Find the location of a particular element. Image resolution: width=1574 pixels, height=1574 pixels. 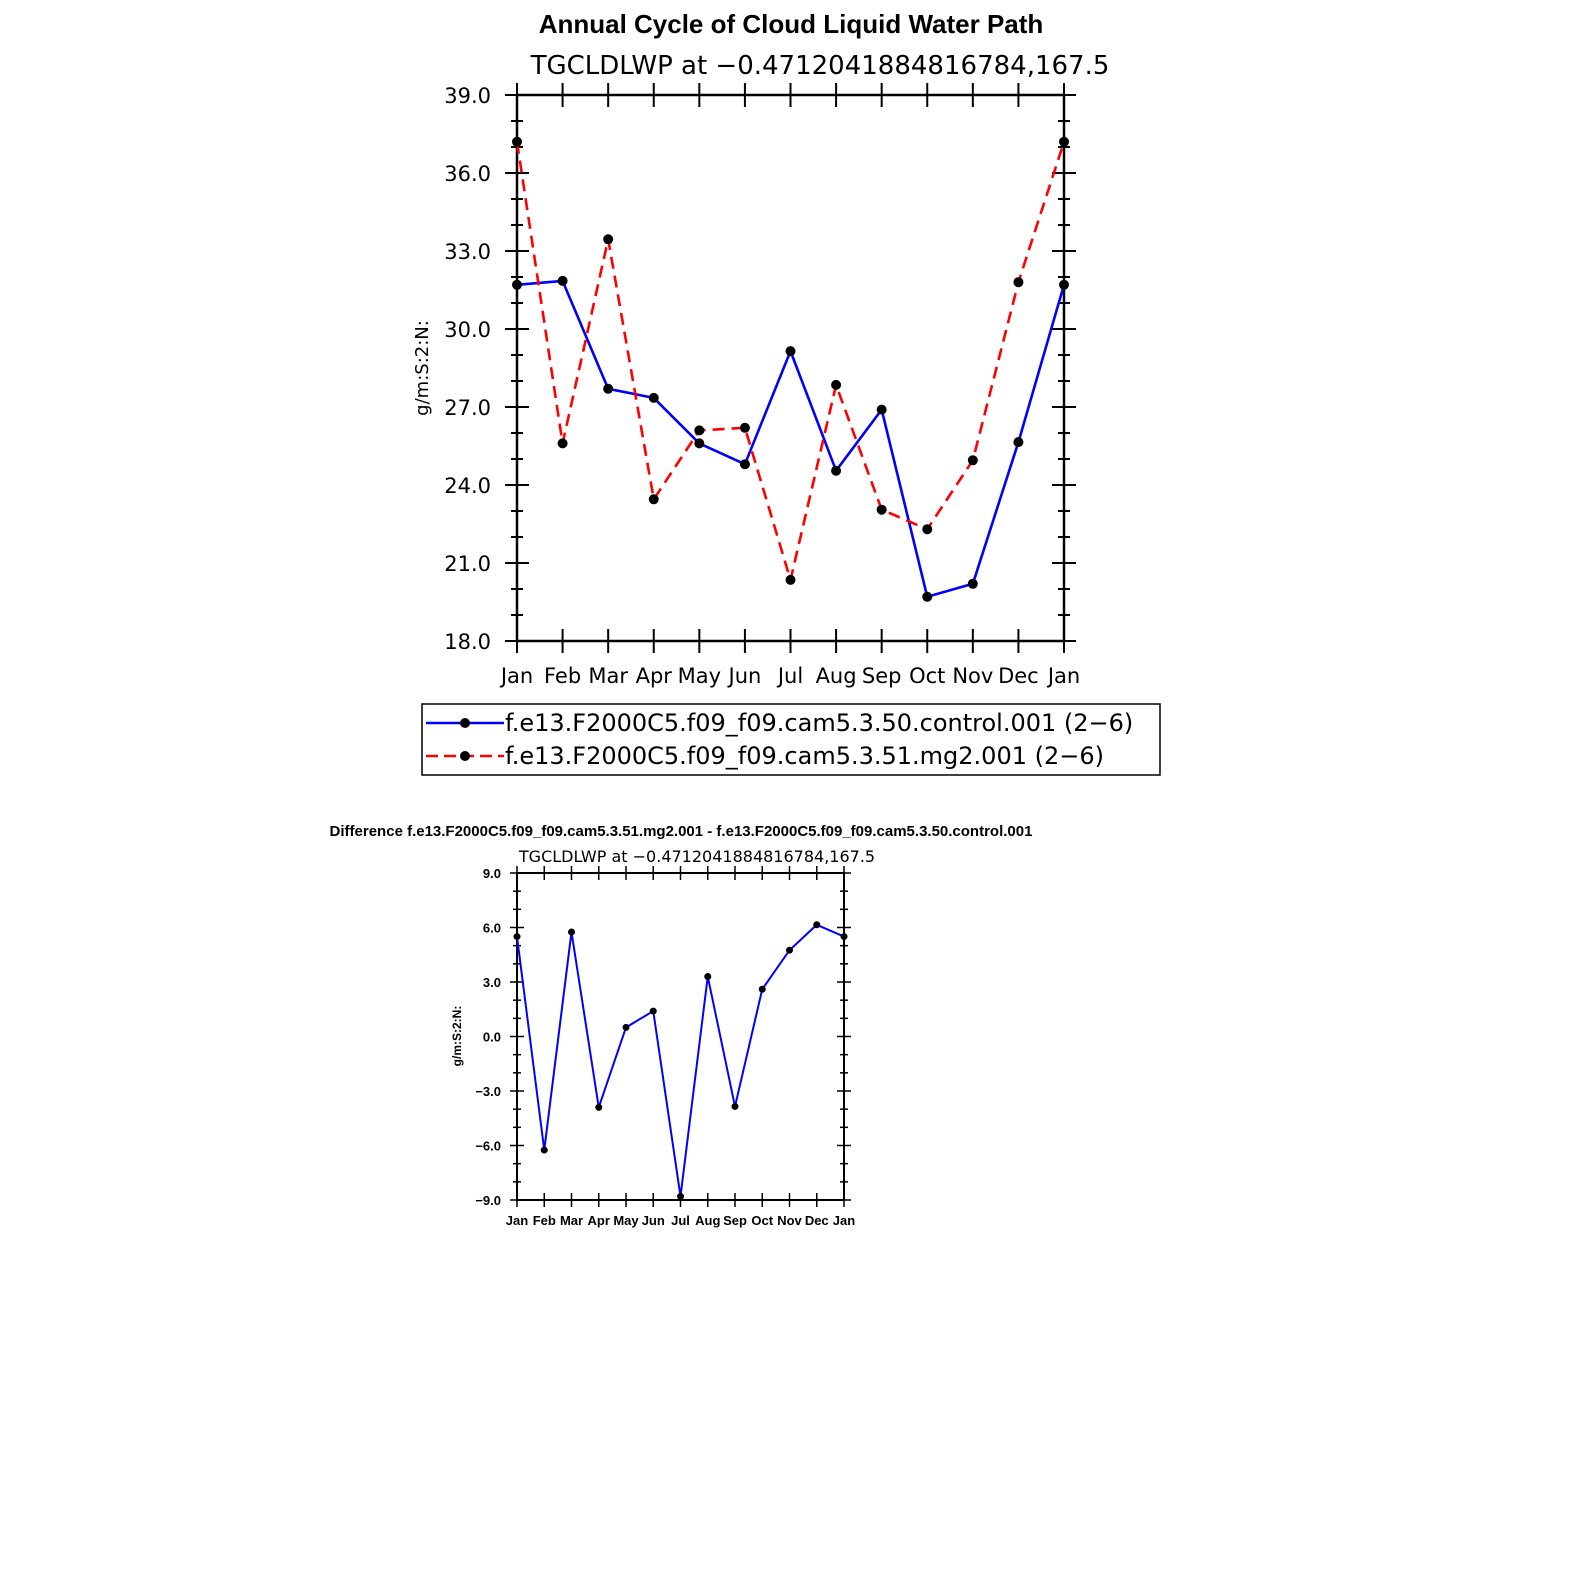

diff-x-tick-label: Apr is located at coordinates (599, 1220).